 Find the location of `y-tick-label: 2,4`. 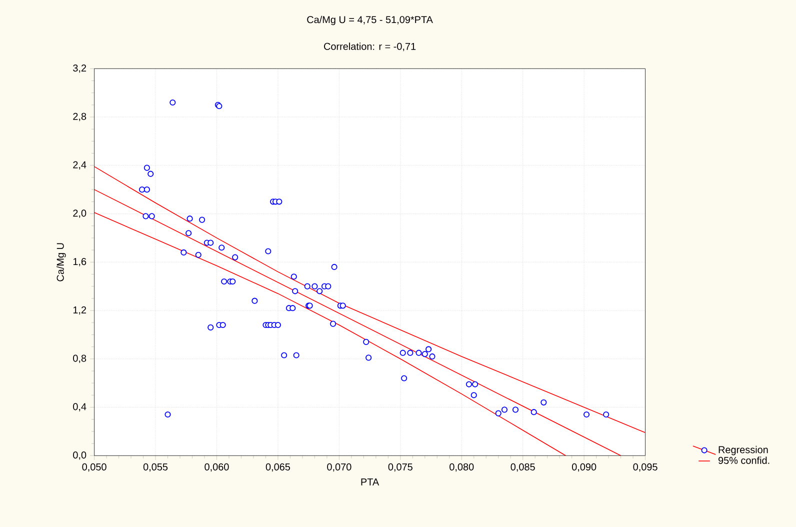

y-tick-label: 2,4 is located at coordinates (79, 165).